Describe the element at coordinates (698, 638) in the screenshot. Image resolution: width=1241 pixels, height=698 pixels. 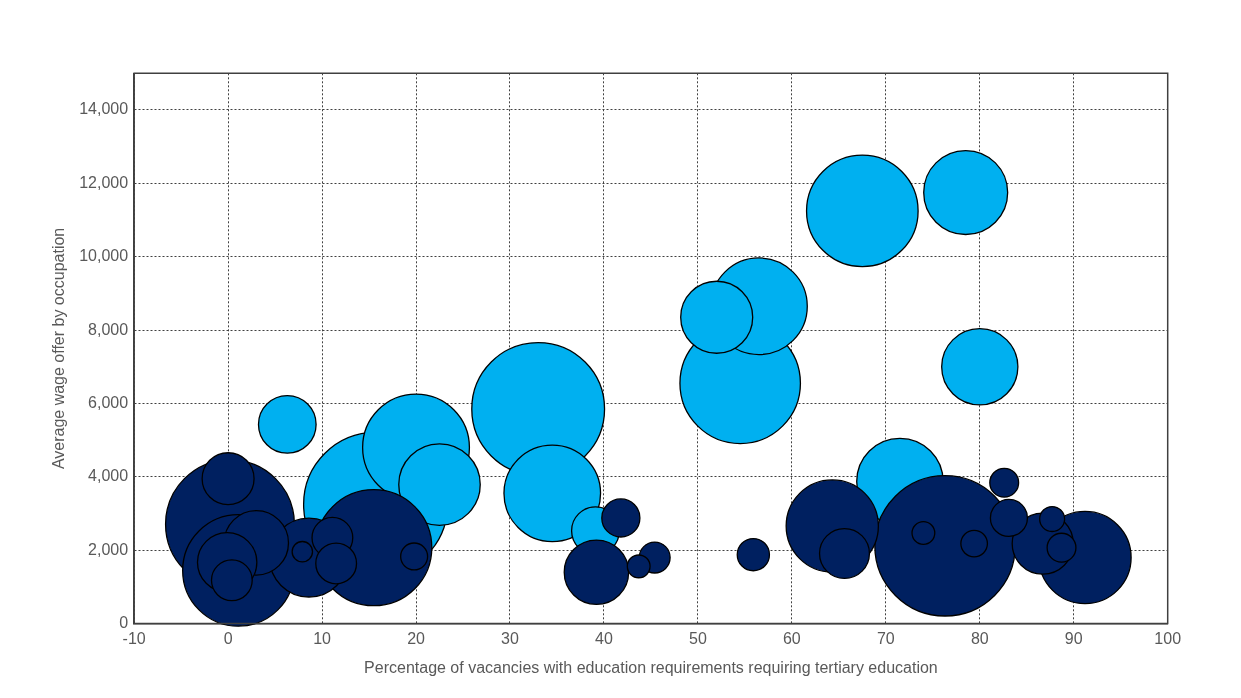
I see `x-tick-label: 50` at that location.